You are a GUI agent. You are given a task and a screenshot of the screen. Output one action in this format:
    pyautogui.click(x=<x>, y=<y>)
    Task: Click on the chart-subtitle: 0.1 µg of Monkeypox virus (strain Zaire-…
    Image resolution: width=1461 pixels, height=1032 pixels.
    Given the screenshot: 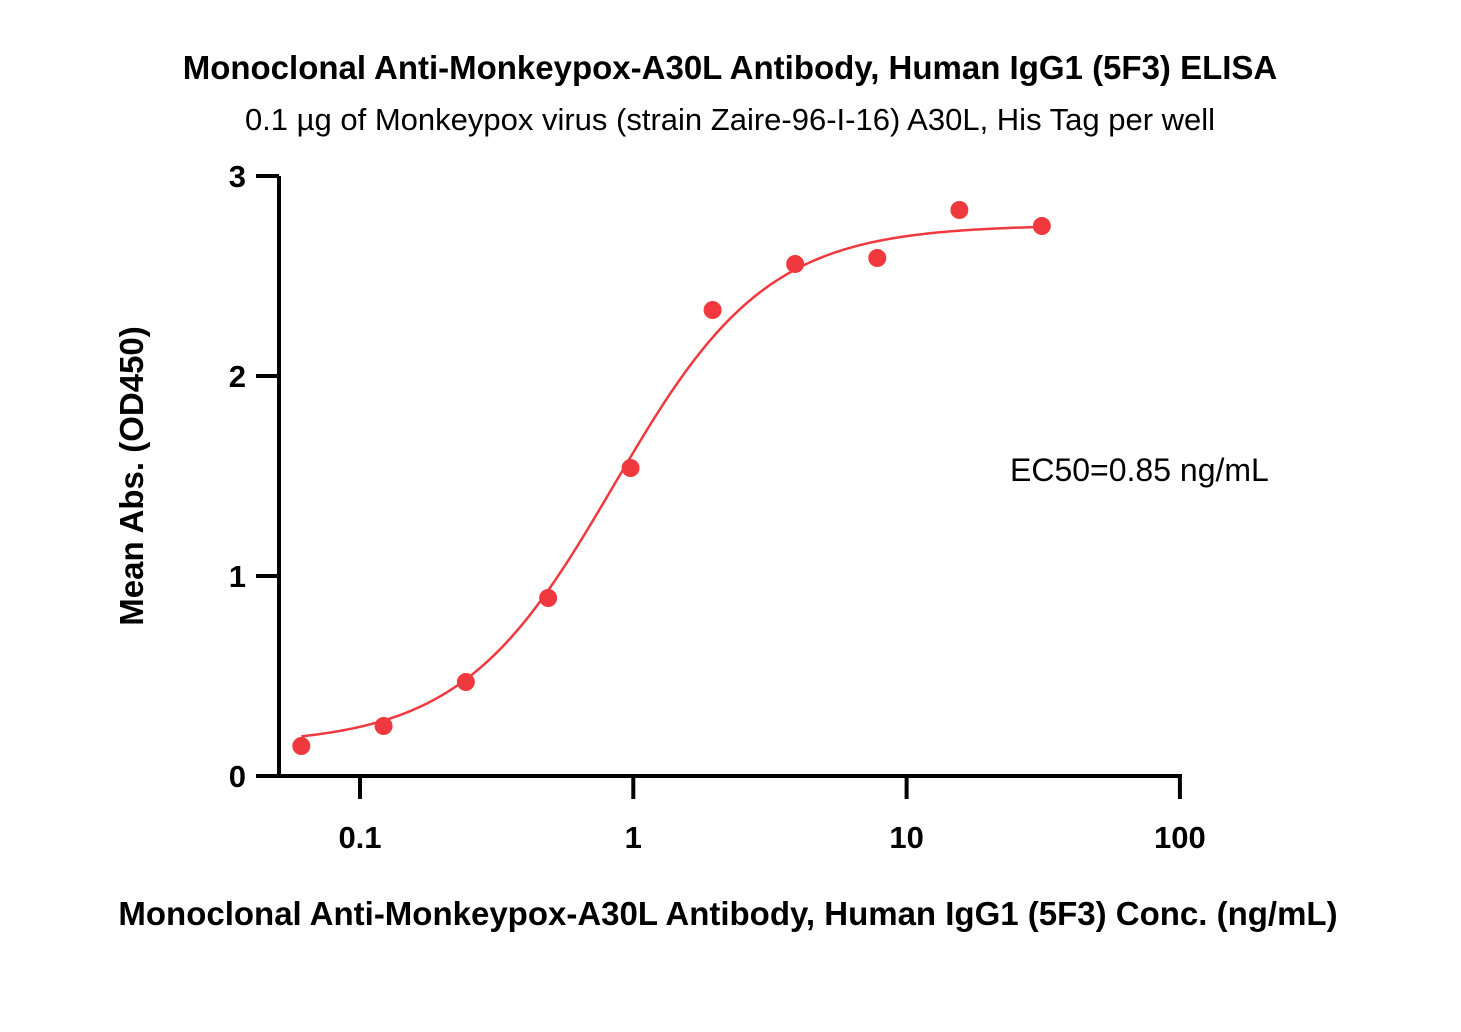 What is the action you would take?
    pyautogui.click(x=730, y=119)
    